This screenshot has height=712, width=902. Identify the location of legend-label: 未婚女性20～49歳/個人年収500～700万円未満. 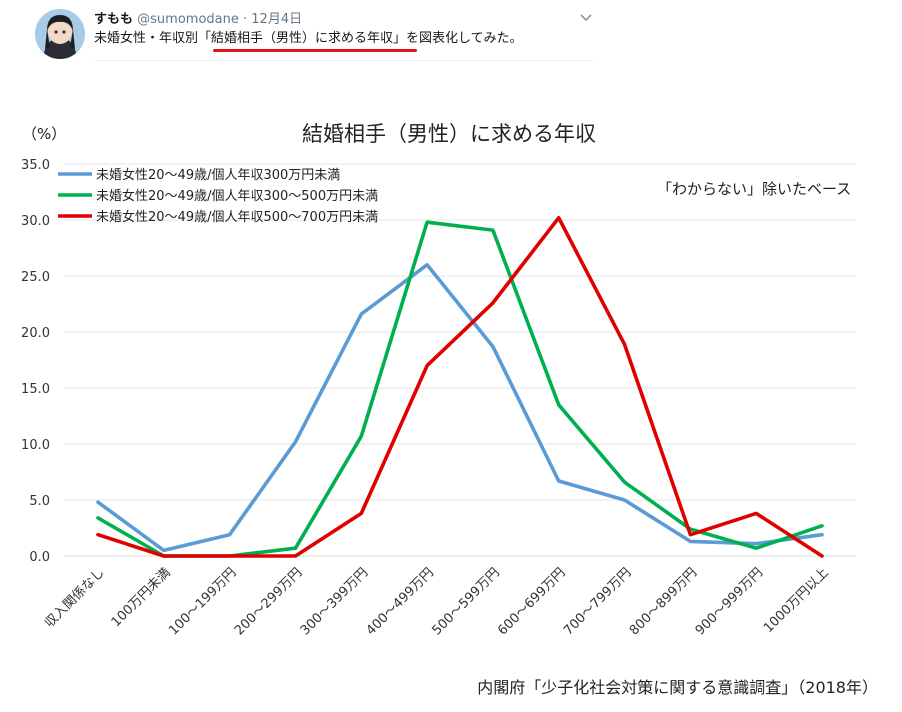
(237, 217).